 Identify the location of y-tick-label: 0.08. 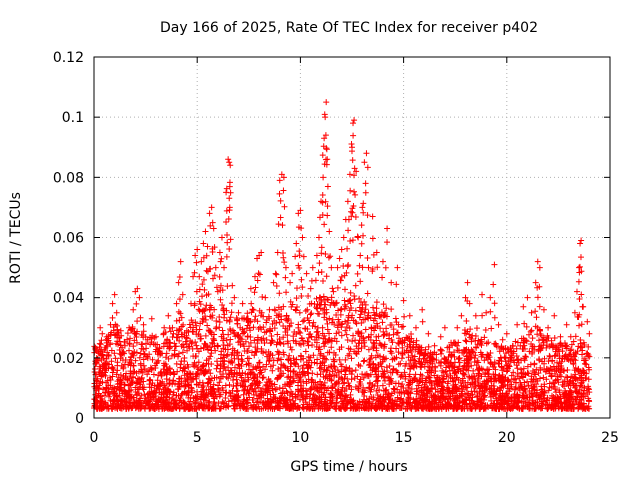
(68, 178).